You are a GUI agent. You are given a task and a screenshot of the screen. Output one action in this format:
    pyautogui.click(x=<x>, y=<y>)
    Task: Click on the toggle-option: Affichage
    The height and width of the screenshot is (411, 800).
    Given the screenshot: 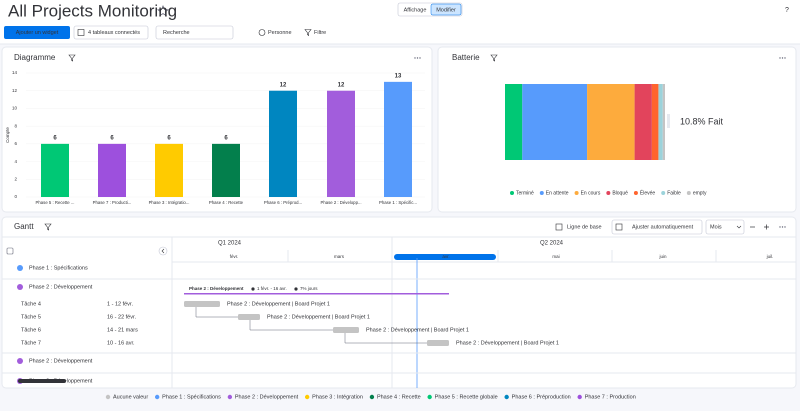 What is the action you would take?
    pyautogui.click(x=415, y=10)
    